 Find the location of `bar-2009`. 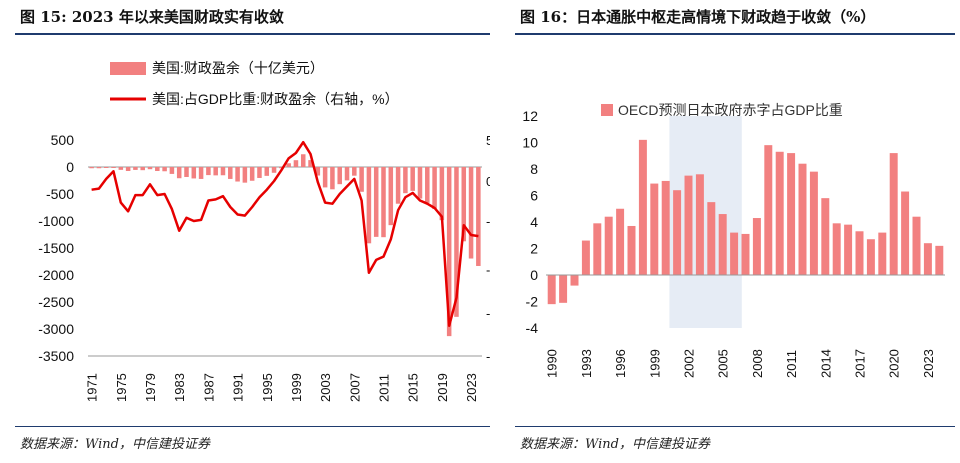

bar-2009 is located at coordinates (768, 210).